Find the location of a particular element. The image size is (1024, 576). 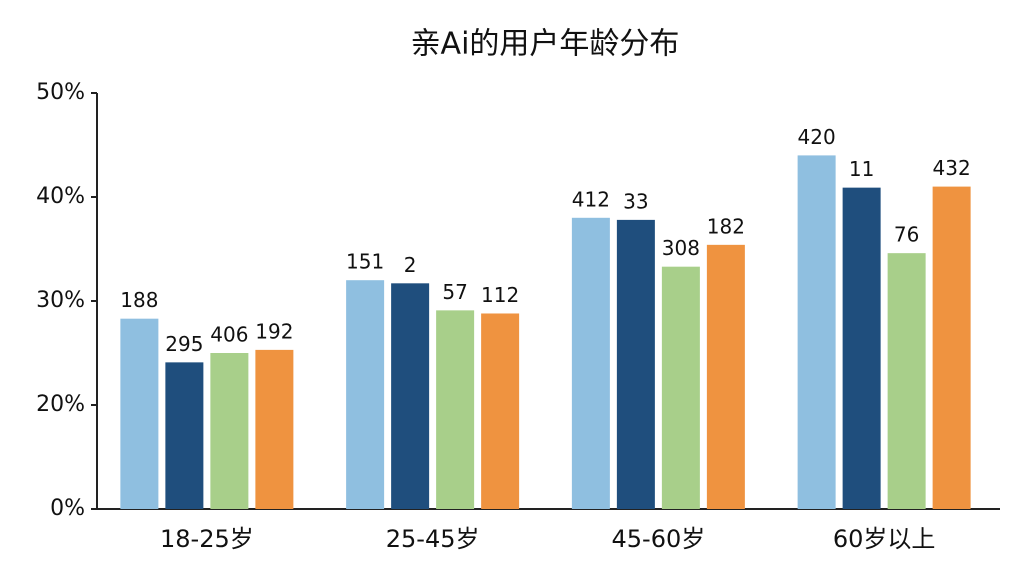

x-tick-label: 25-45岁 is located at coordinates (433, 539).